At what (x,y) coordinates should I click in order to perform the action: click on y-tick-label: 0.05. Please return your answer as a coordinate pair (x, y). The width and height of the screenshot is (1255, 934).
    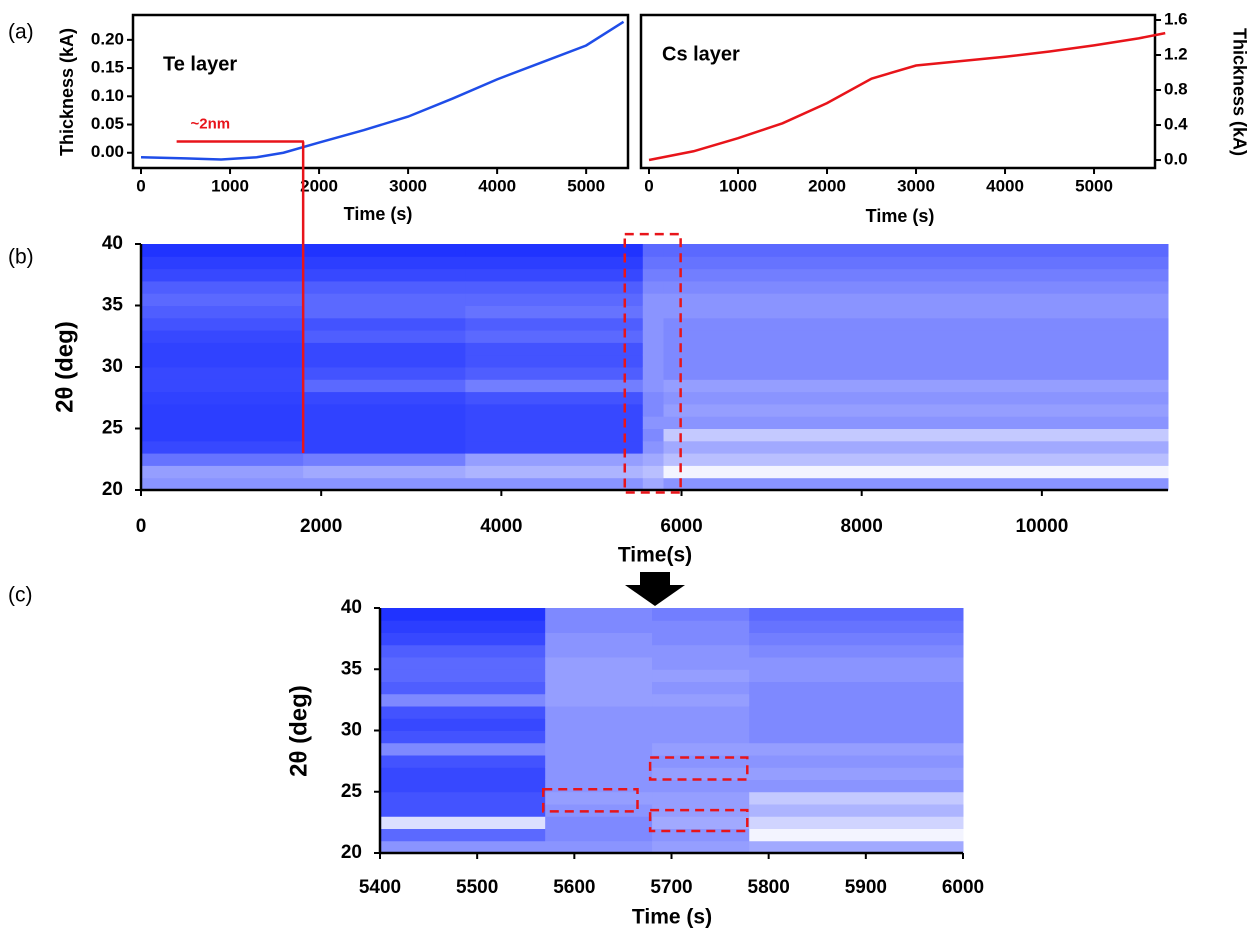
    Looking at the image, I should click on (107, 123).